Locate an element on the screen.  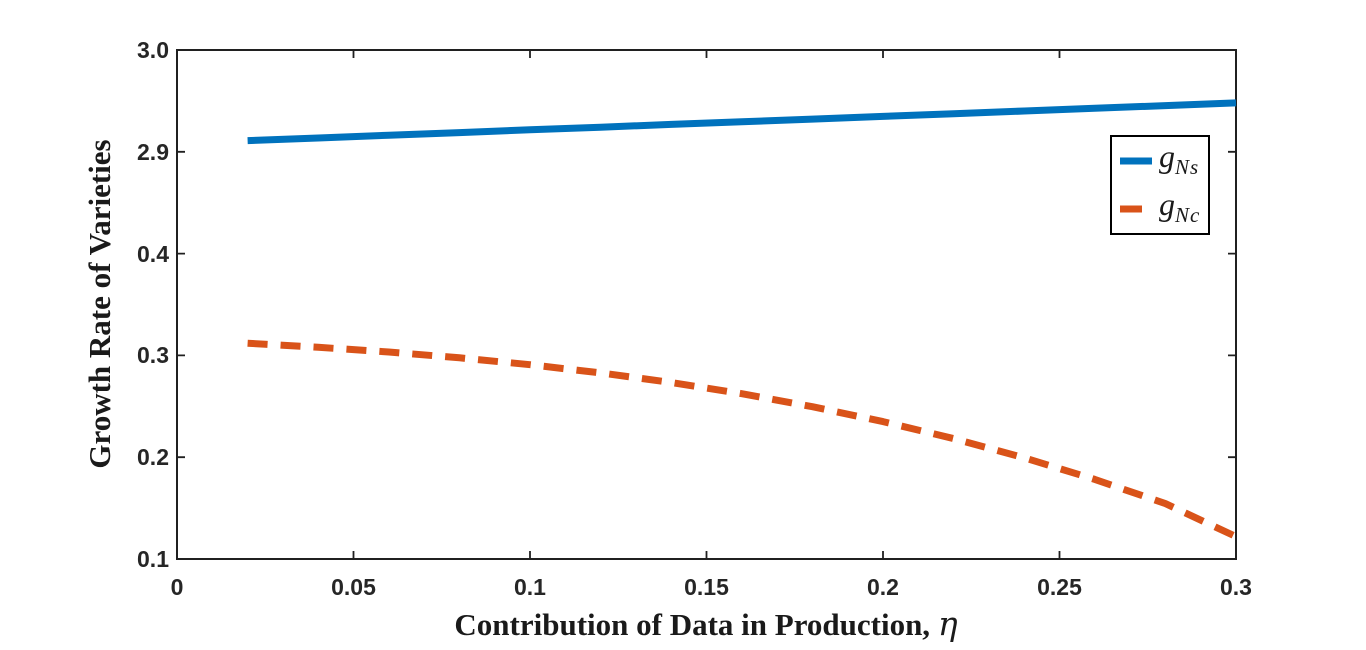
line-gNs is located at coordinates (742, 122).